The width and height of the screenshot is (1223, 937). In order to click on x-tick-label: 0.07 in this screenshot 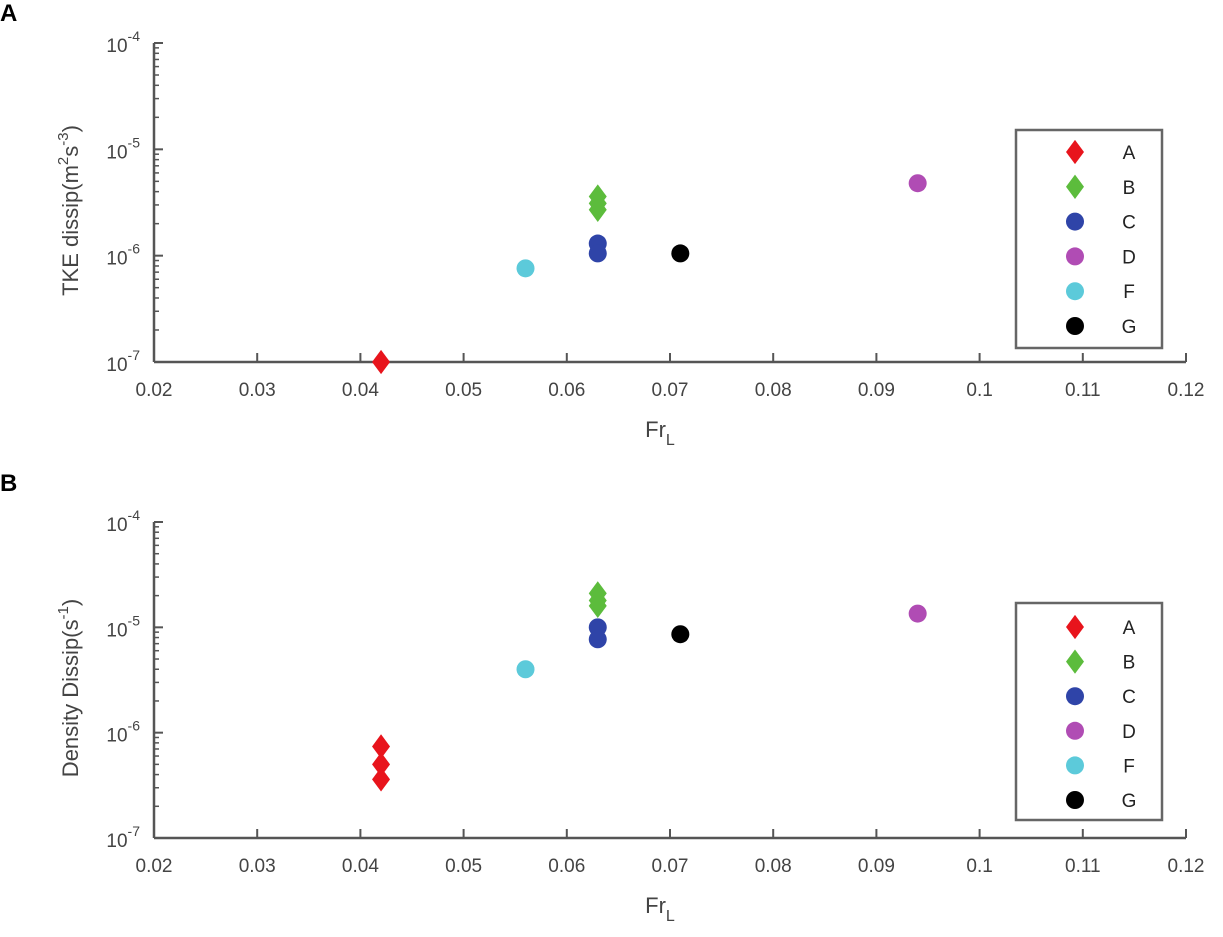, I will do `click(670, 866)`.